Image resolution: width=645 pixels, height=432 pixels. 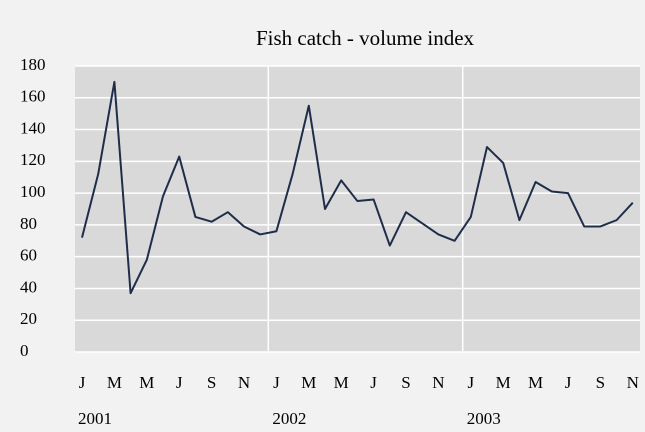 I want to click on y-tick-label: 60, so click(x=28, y=255).